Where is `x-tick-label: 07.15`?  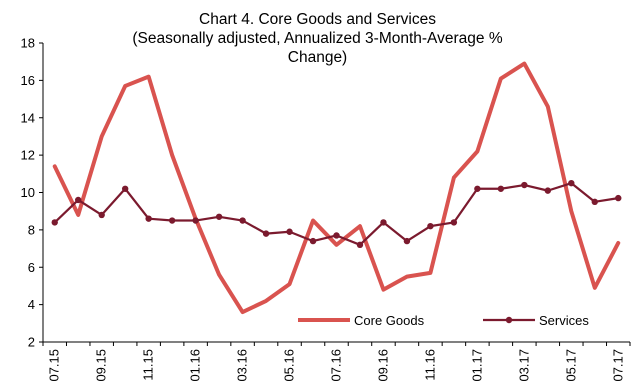
x-tick-label: 07.15 is located at coordinates (54, 365).